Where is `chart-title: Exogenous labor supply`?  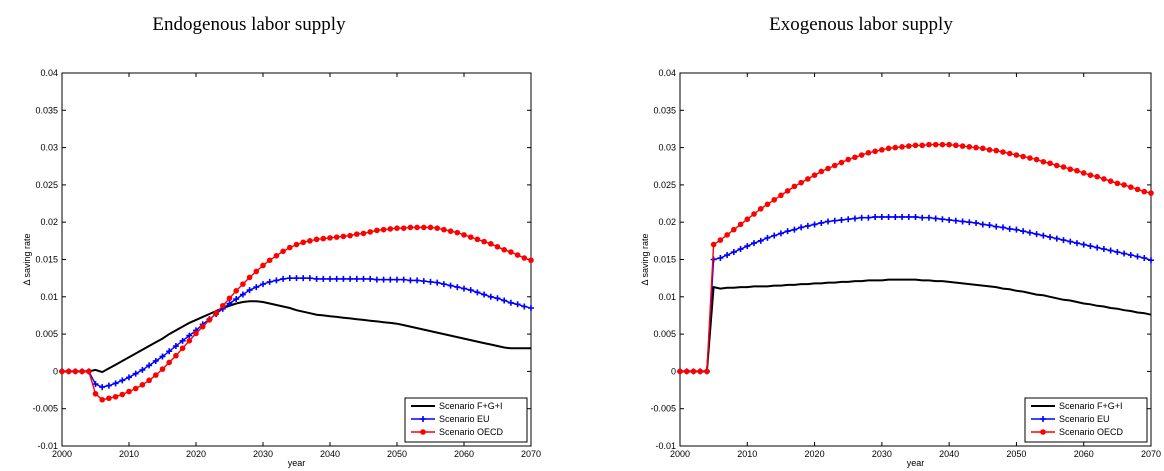 chart-title: Exogenous labor supply is located at coordinates (861, 24).